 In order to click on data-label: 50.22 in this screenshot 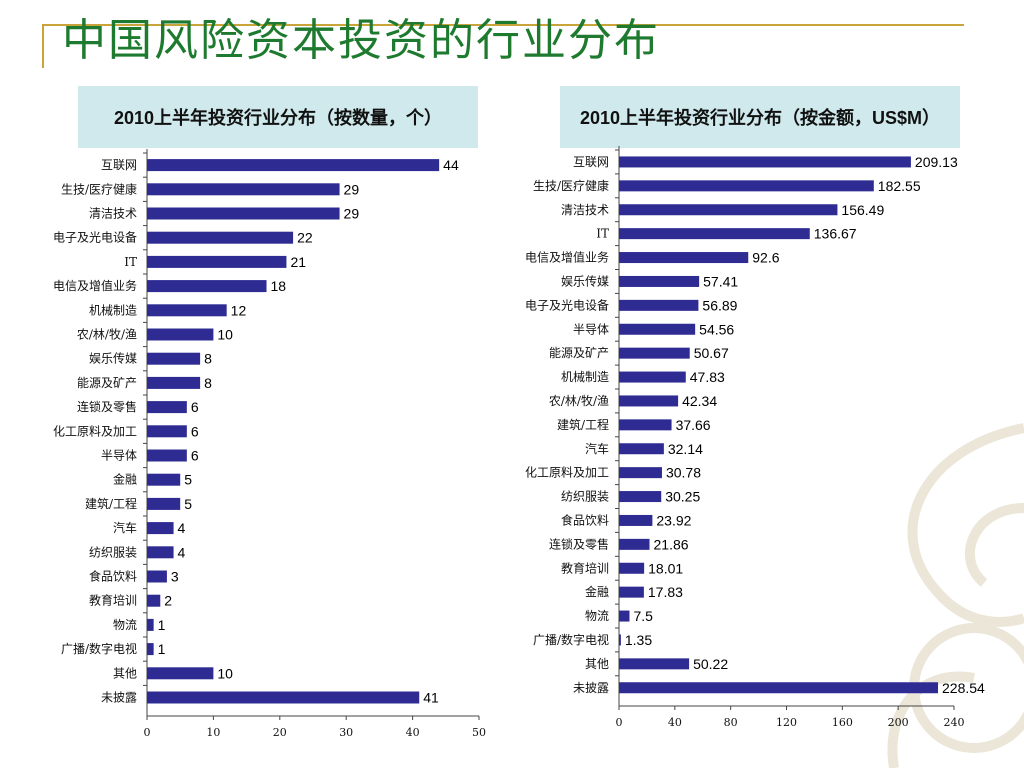, I will do `click(710, 664)`.